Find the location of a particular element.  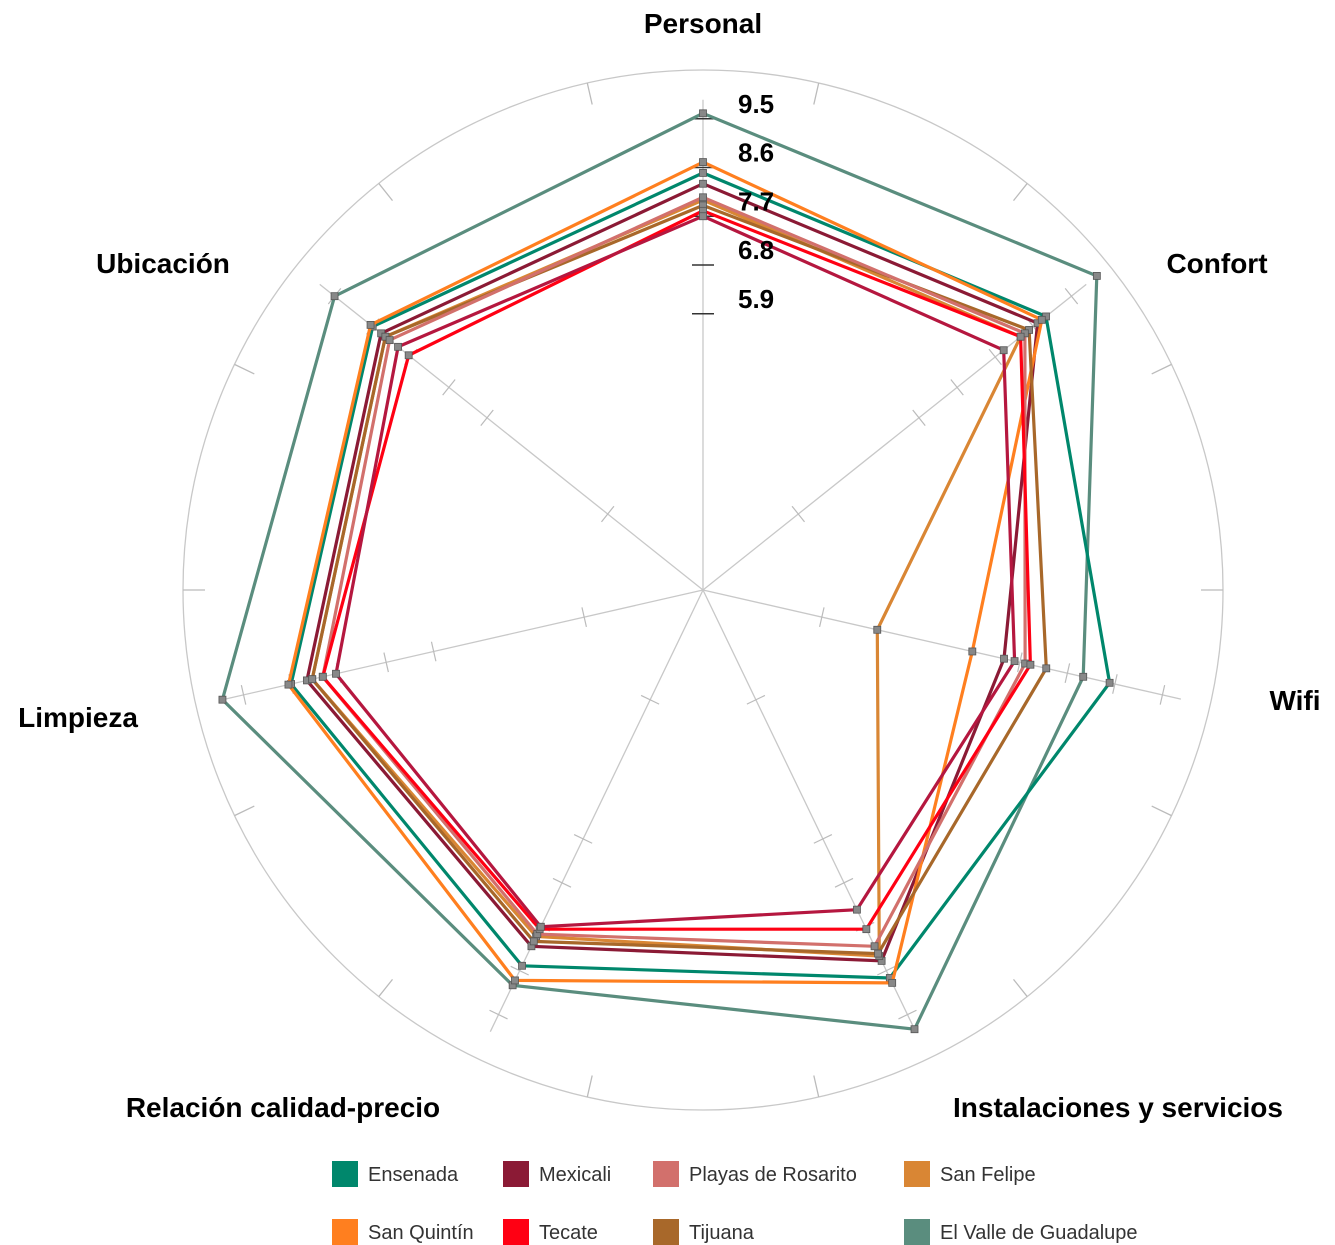

legend-item: Tijuana is located at coordinates (704, 1232).